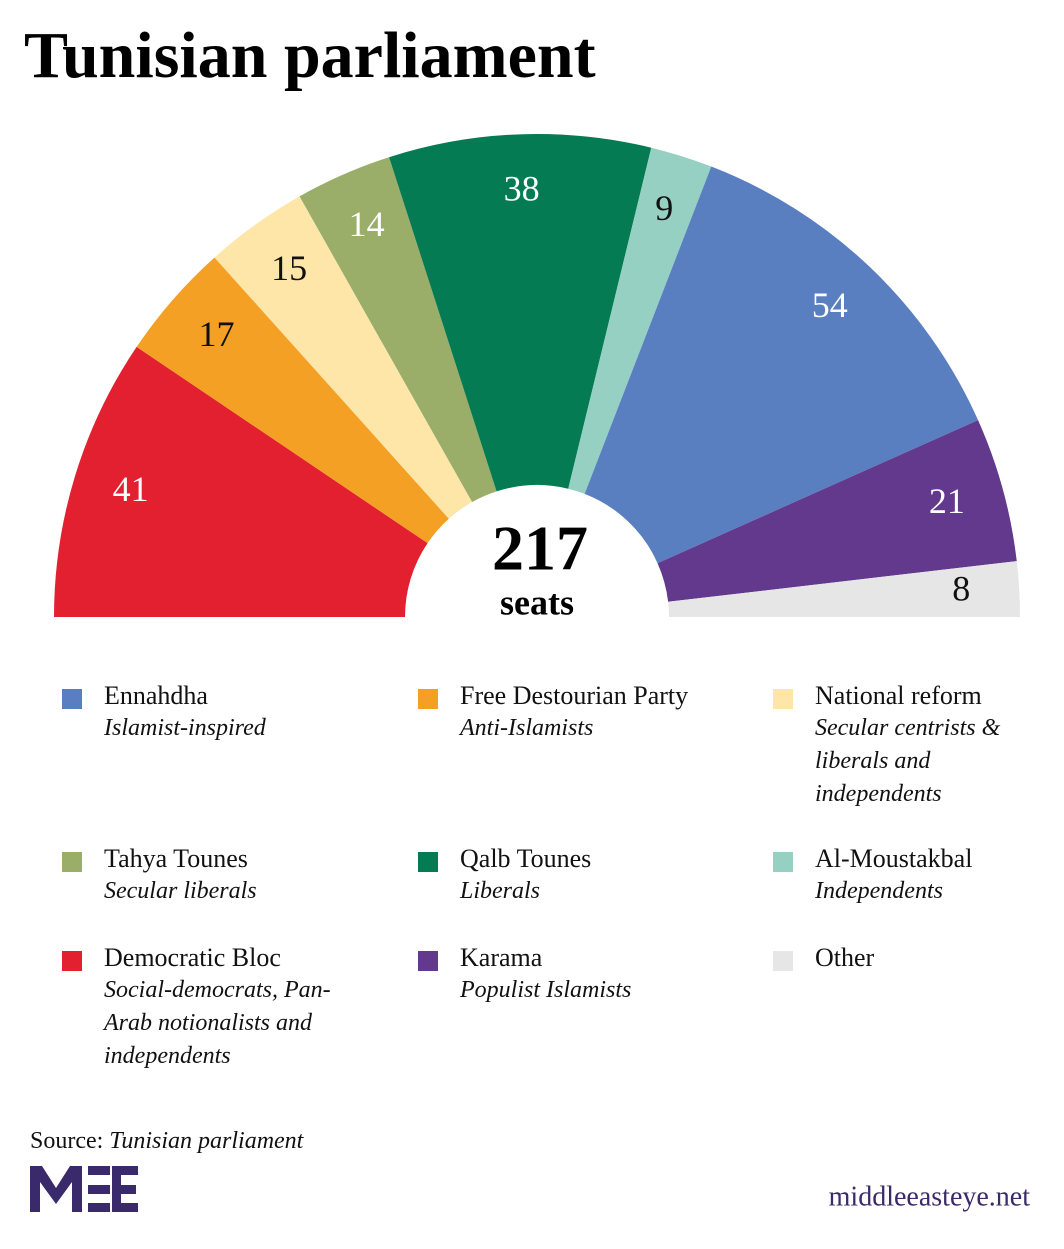 The image size is (1064, 1249). I want to click on total-seats: 217, so click(540, 548).